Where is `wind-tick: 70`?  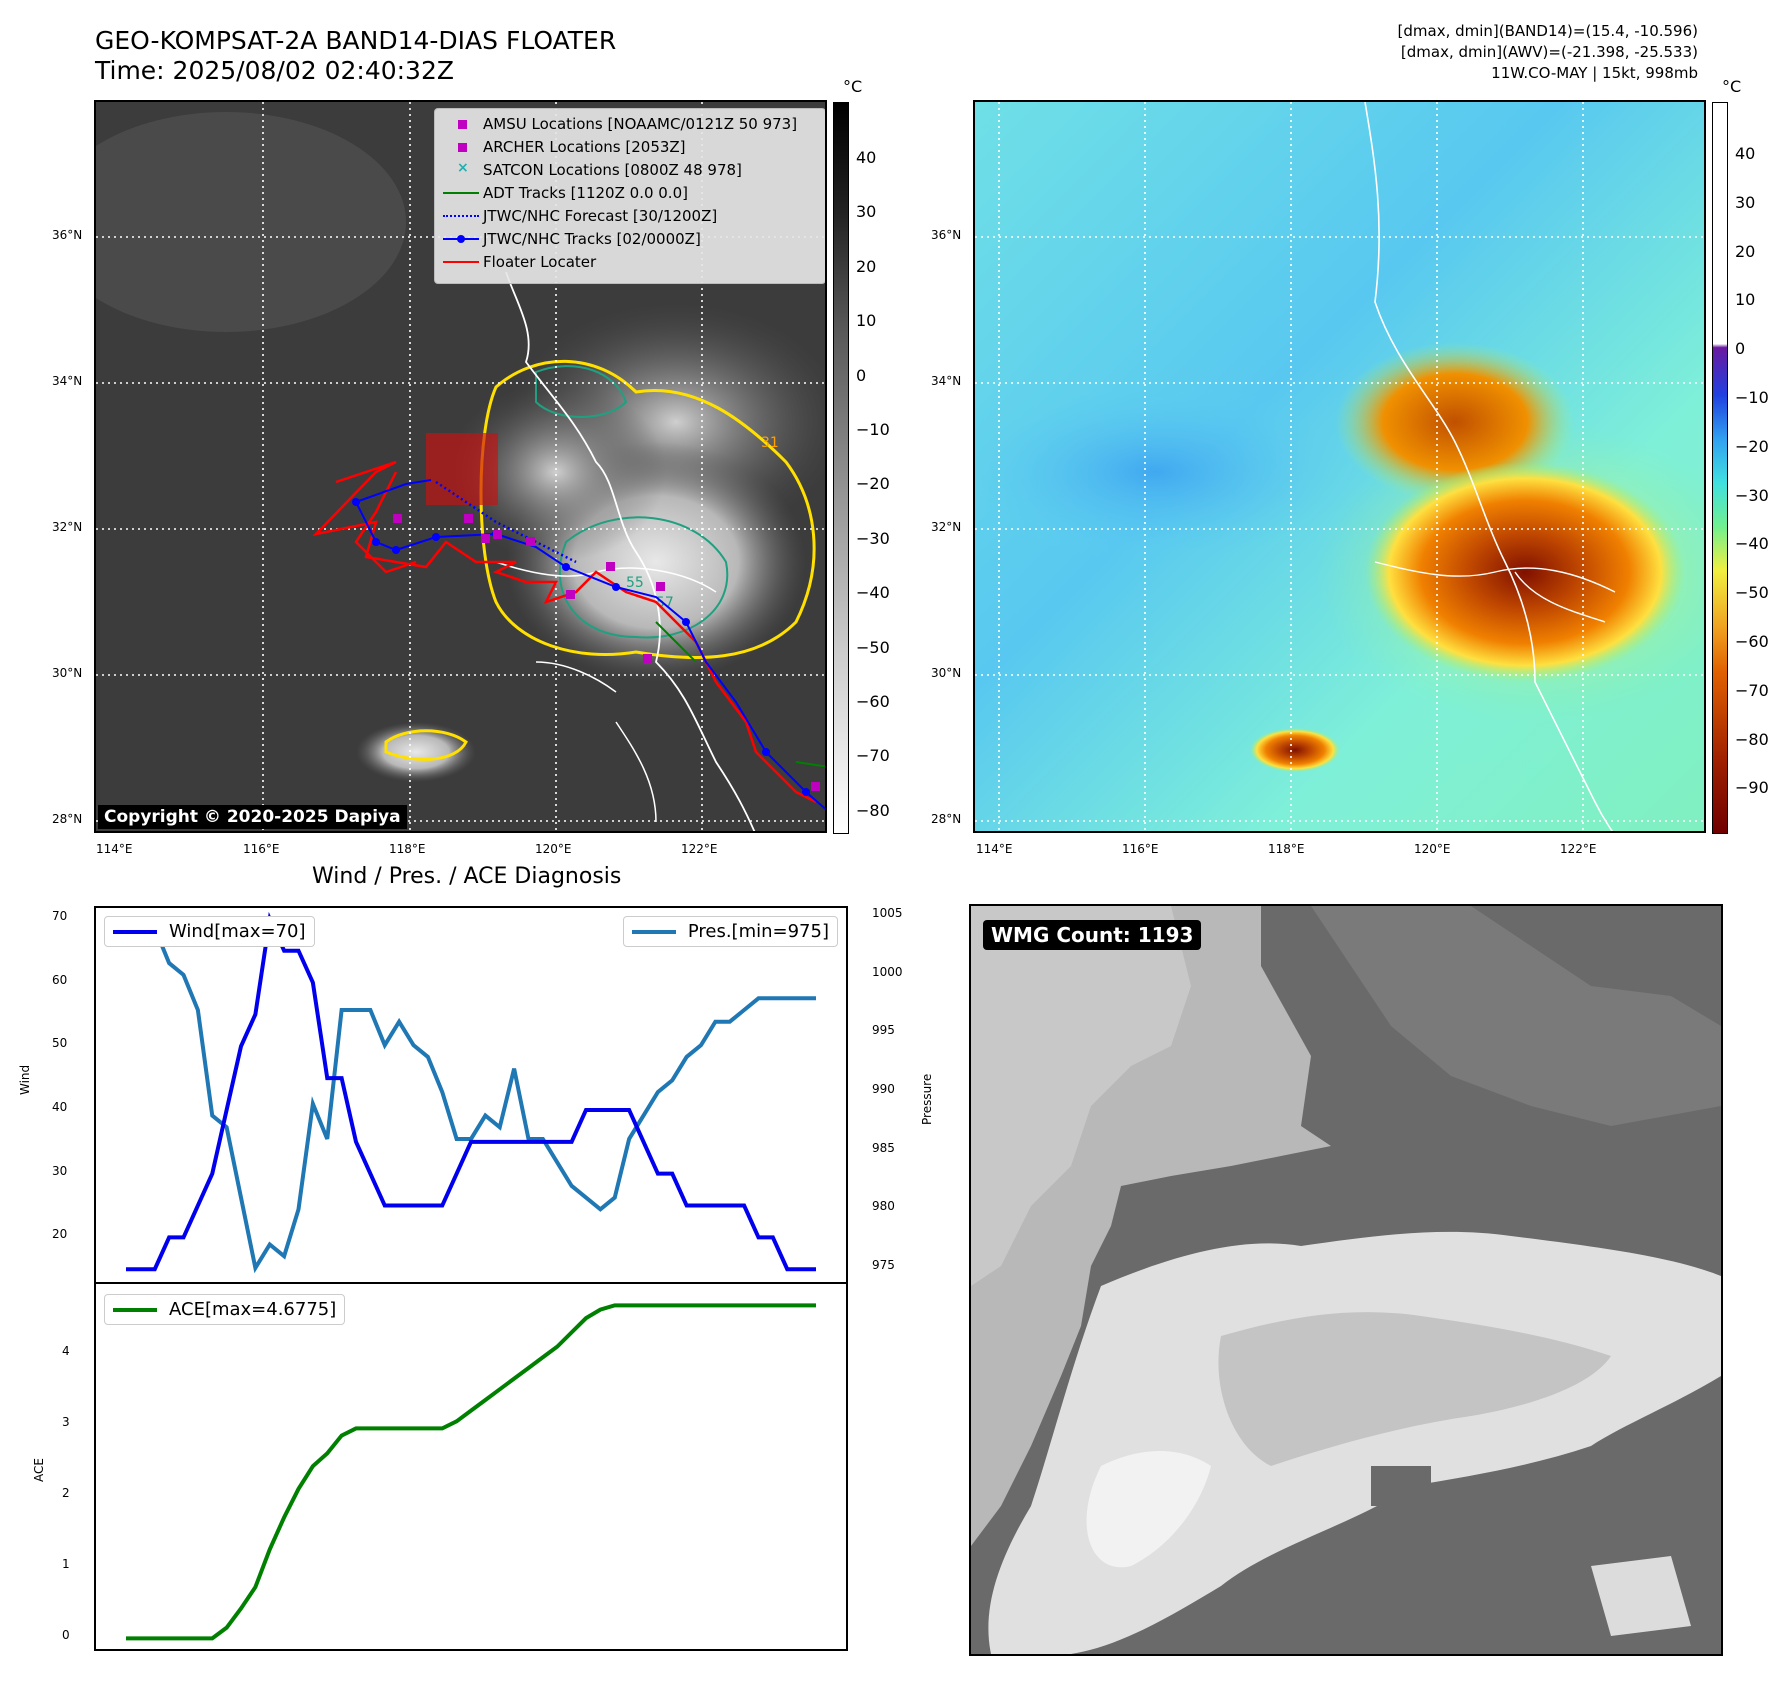 wind-tick: 70 is located at coordinates (60, 915).